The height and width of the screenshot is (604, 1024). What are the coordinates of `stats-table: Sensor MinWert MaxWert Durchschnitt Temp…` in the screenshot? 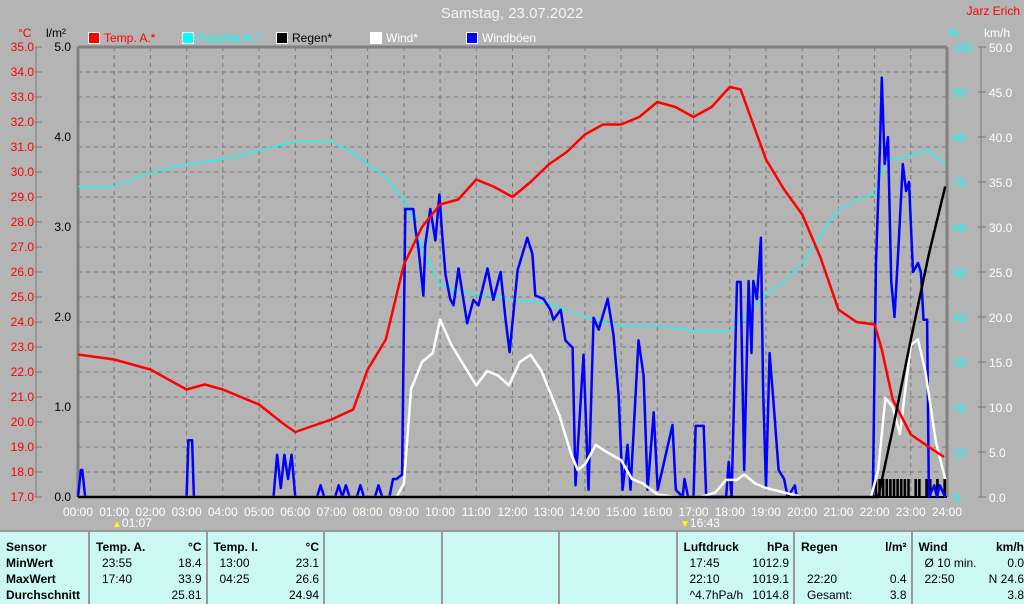 It's located at (512, 567).